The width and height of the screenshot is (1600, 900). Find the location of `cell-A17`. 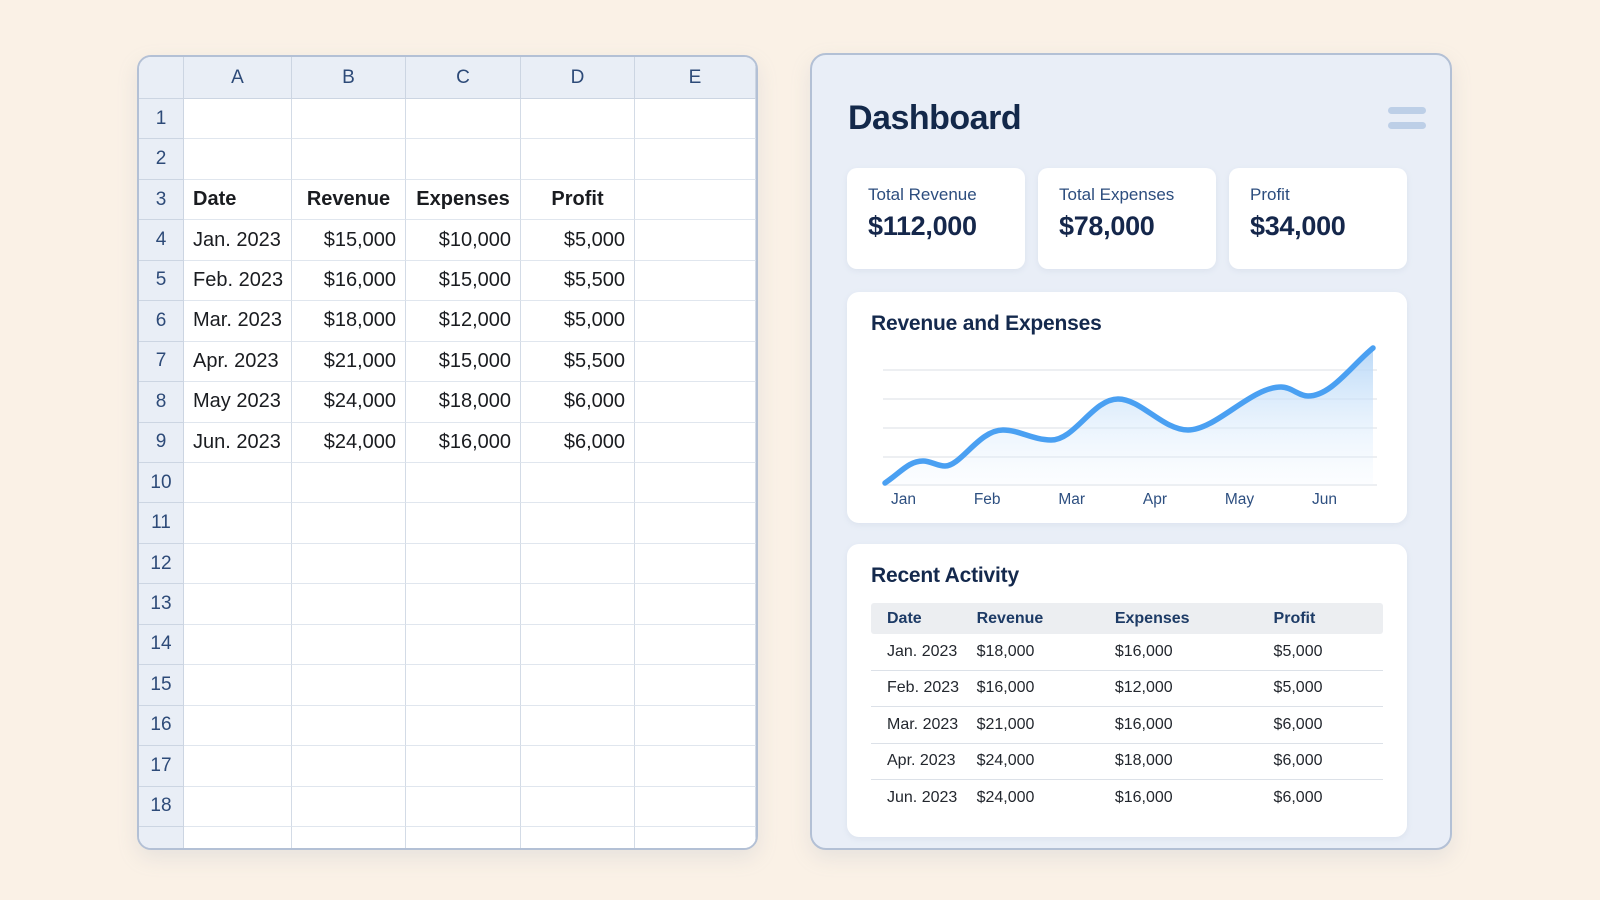

cell-A17 is located at coordinates (238, 766).